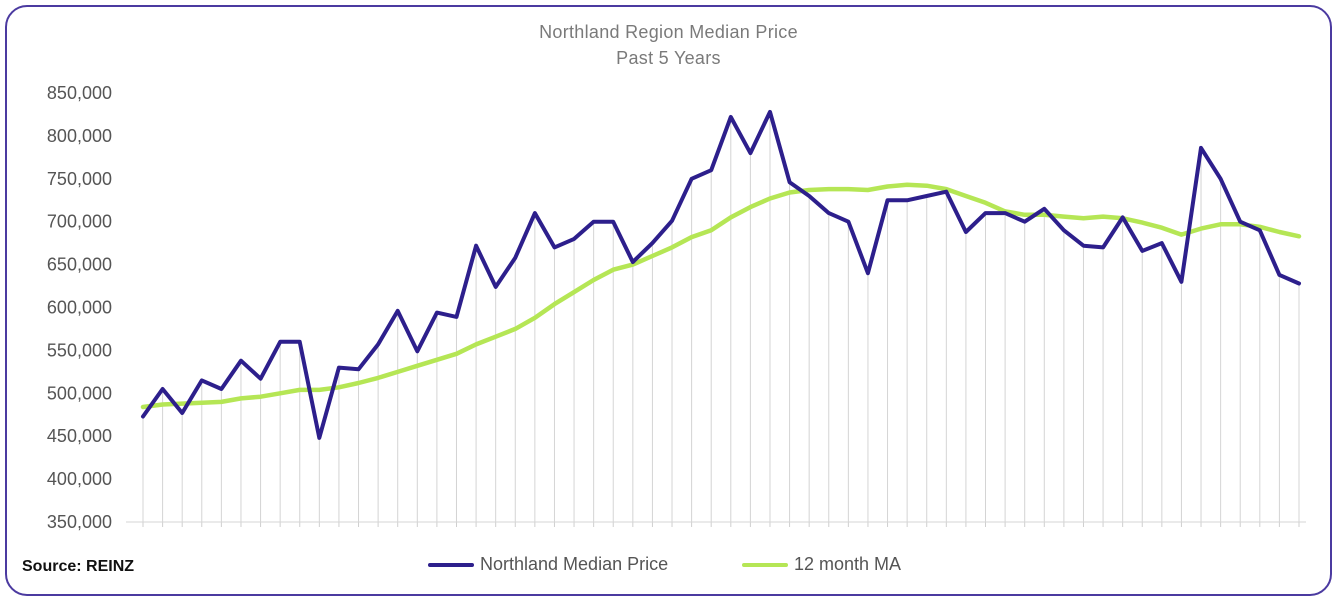 The image size is (1337, 600). I want to click on y-tick-label: 550,000, so click(79, 350).